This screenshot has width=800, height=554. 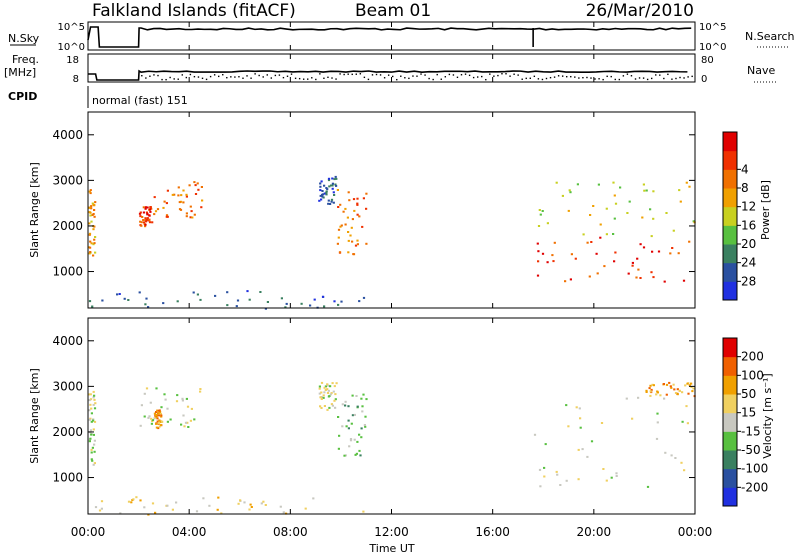 I want to click on y-tick-label: 4000, so click(x=67, y=135).